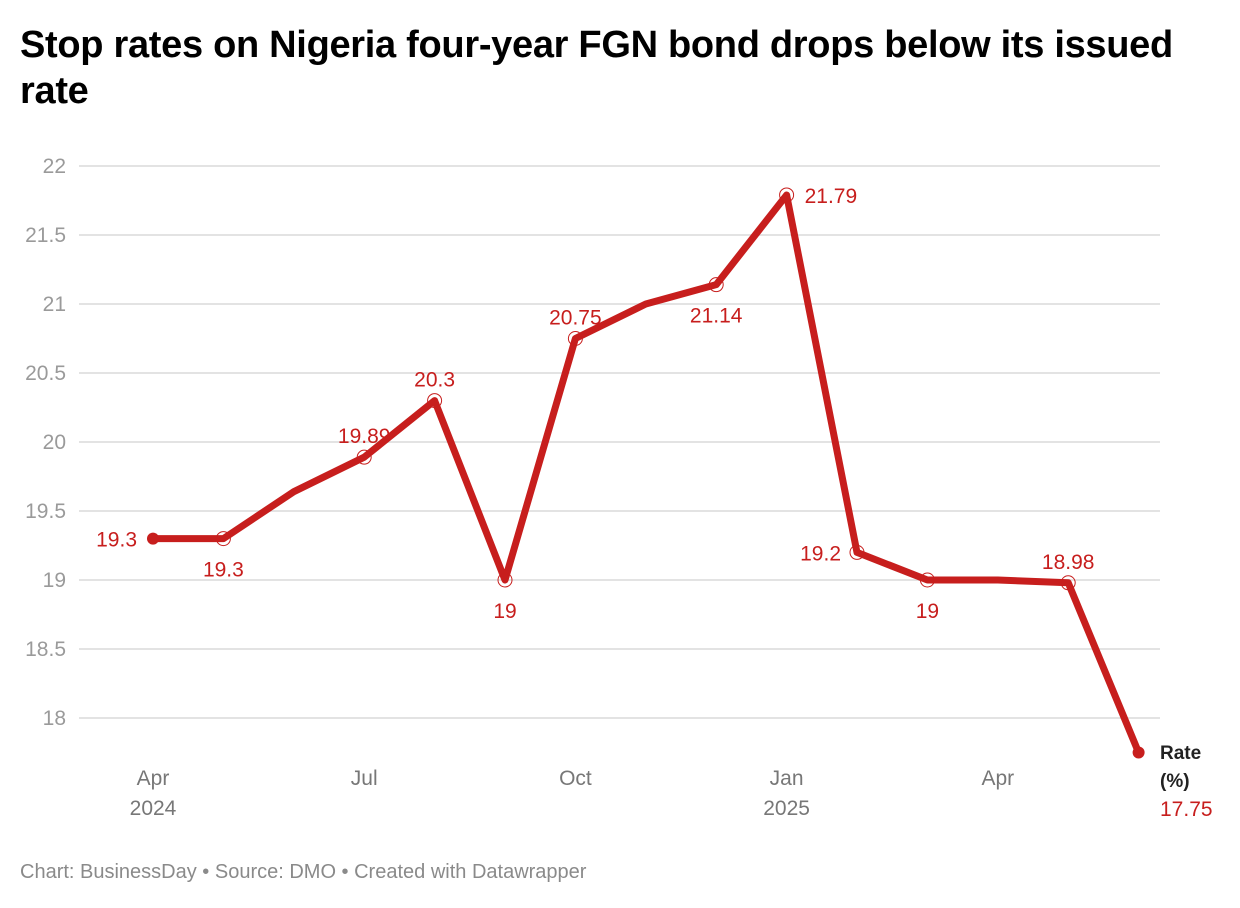 This screenshot has width=1240, height=908. What do you see at coordinates (820, 553) in the screenshot?
I see `data-label: 19.2` at bounding box center [820, 553].